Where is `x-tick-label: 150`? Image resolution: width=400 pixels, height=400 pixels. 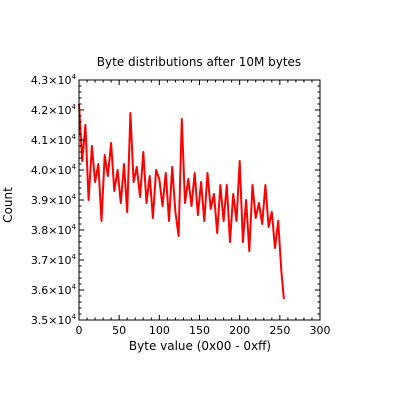 x-tick-label: 150 is located at coordinates (199, 330).